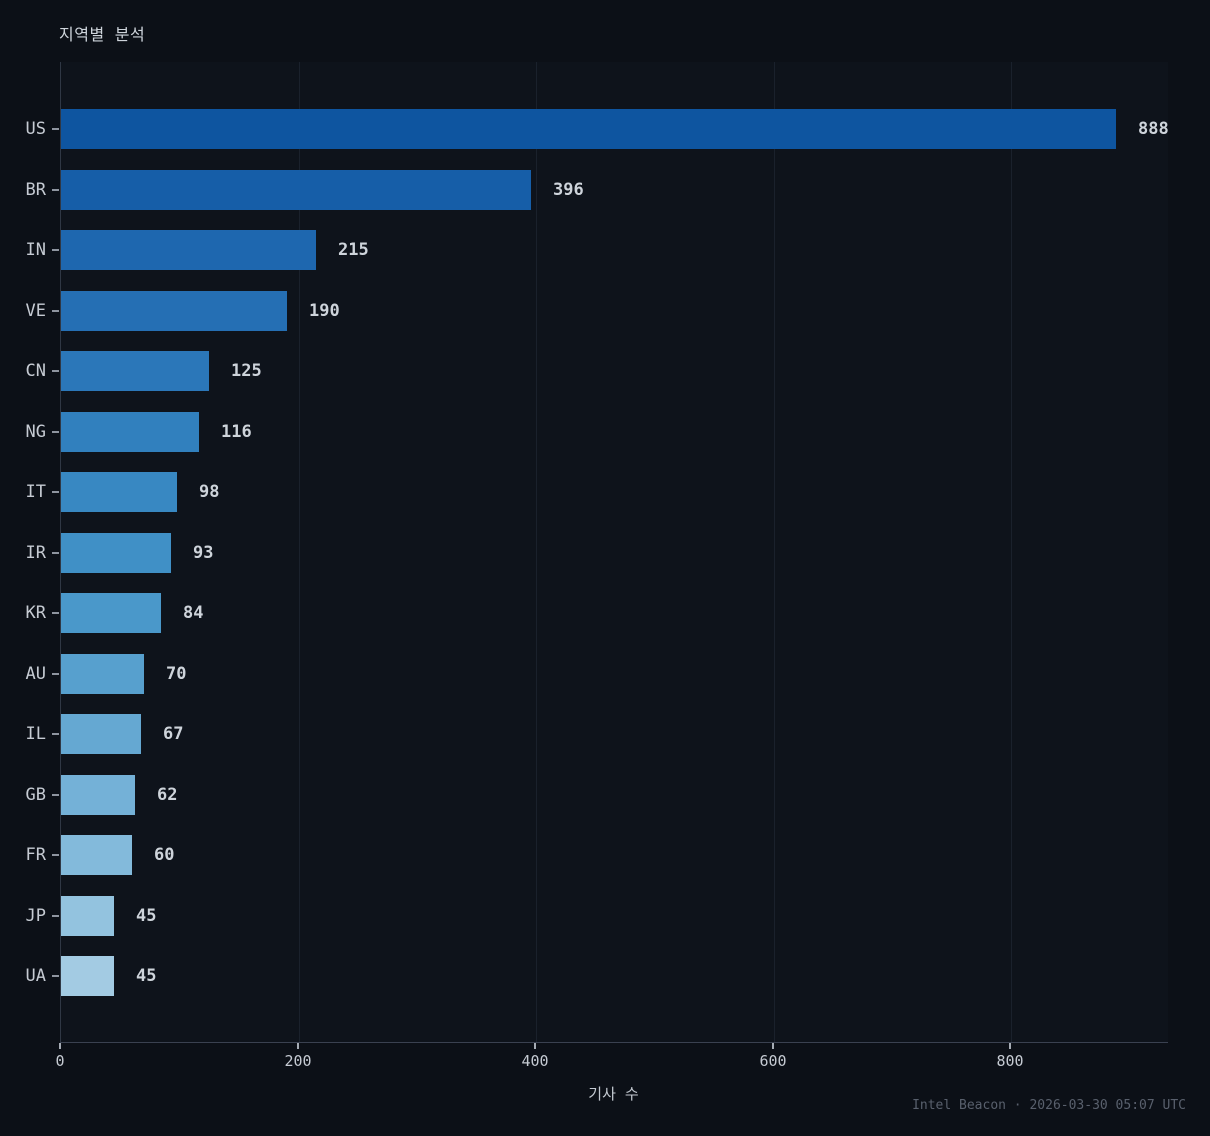  Describe the element at coordinates (111, 613) in the screenshot. I see `bar-kr` at that location.